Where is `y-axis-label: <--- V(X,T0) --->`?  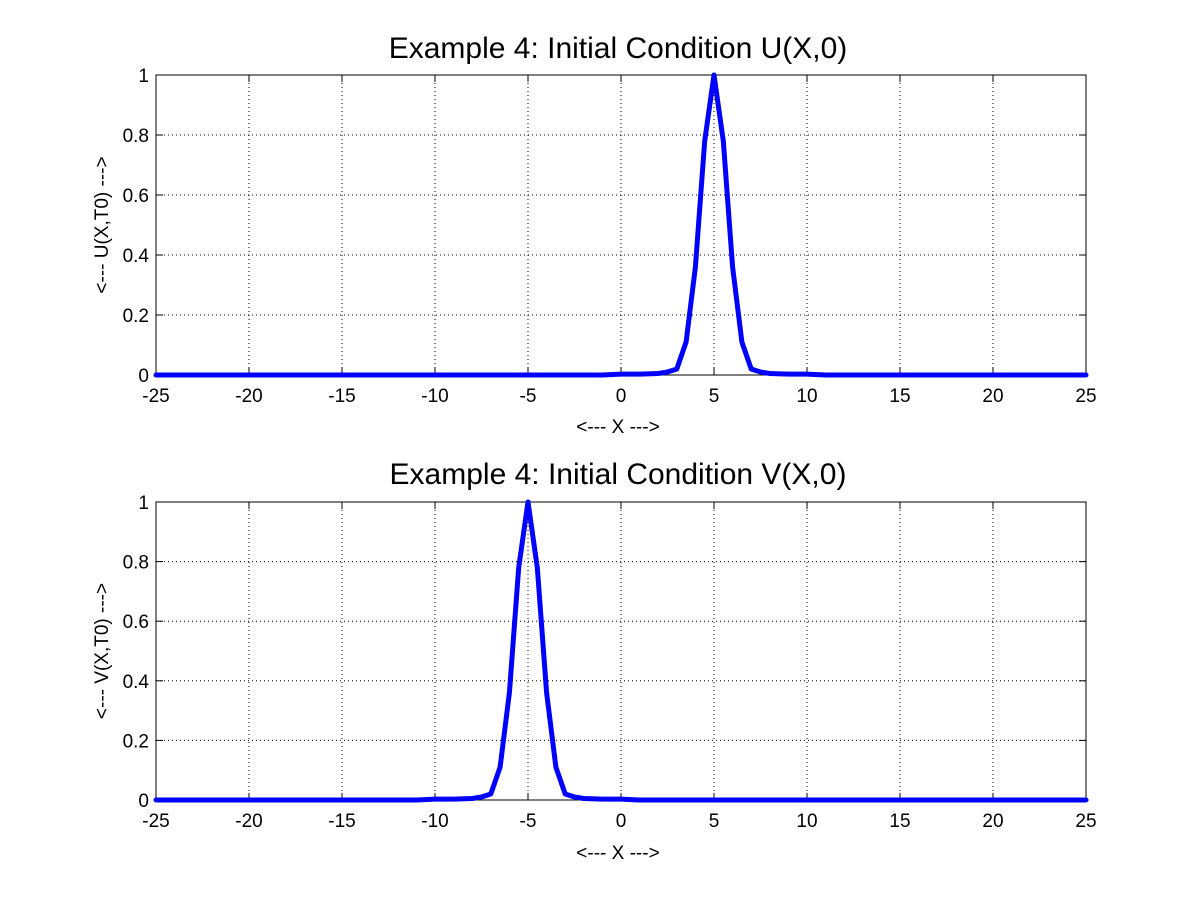
y-axis-label: <--- V(X,T0) ---> is located at coordinates (102, 651).